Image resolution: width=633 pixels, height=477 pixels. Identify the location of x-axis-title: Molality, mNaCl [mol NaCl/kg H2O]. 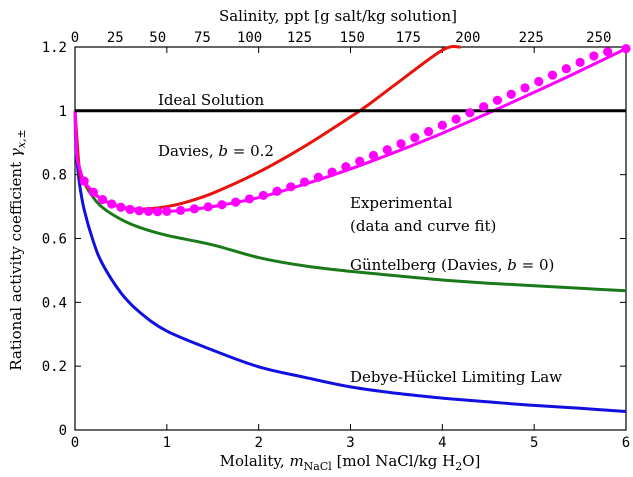
(350, 462).